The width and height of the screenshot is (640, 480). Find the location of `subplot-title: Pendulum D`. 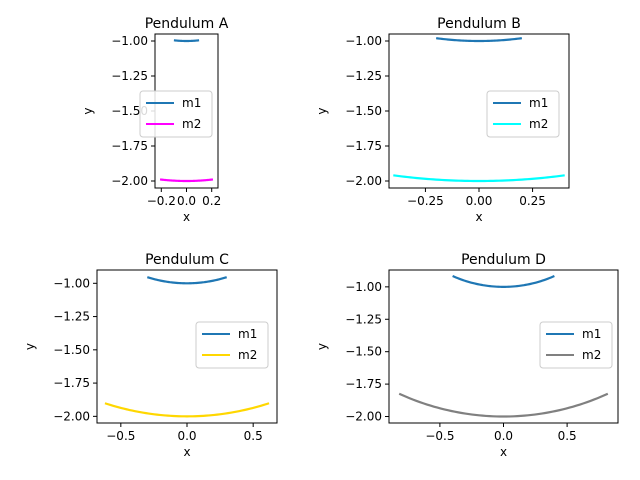

subplot-title: Pendulum D is located at coordinates (503, 260).